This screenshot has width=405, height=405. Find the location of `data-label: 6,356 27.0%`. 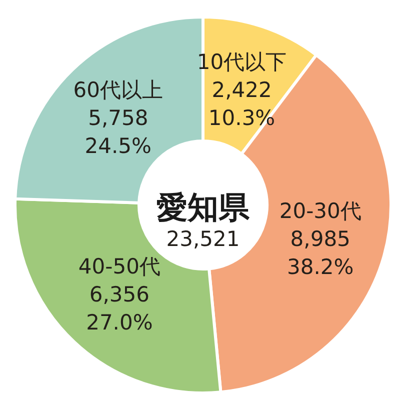

data-label: 6,356 27.0% is located at coordinates (119, 308).